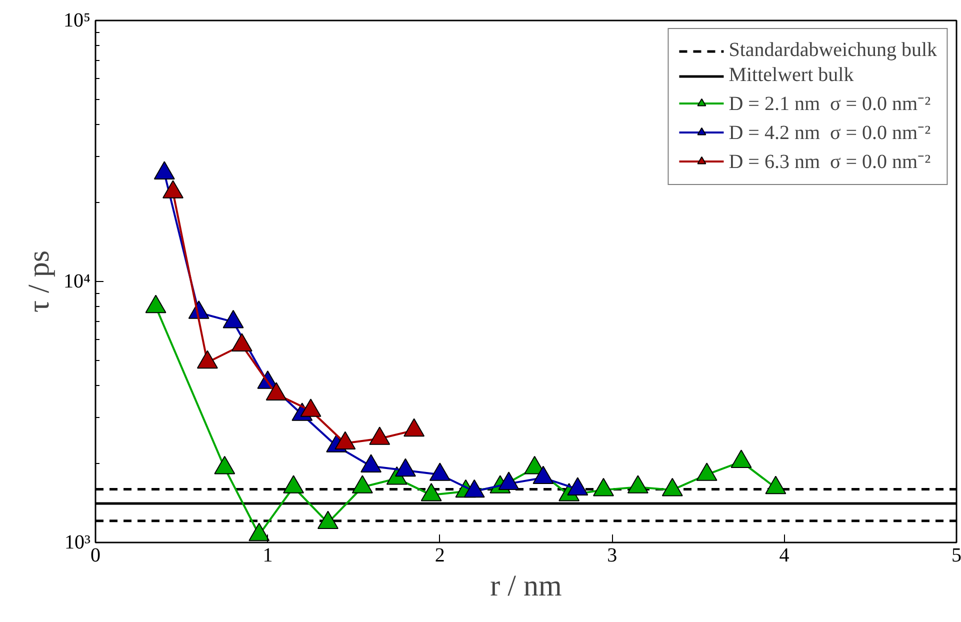 The height and width of the screenshot is (622, 961). What do you see at coordinates (829, 133) in the screenshot?
I see `legend-label: D = 4.2 nm σ = 0.0 nm⁻²` at bounding box center [829, 133].